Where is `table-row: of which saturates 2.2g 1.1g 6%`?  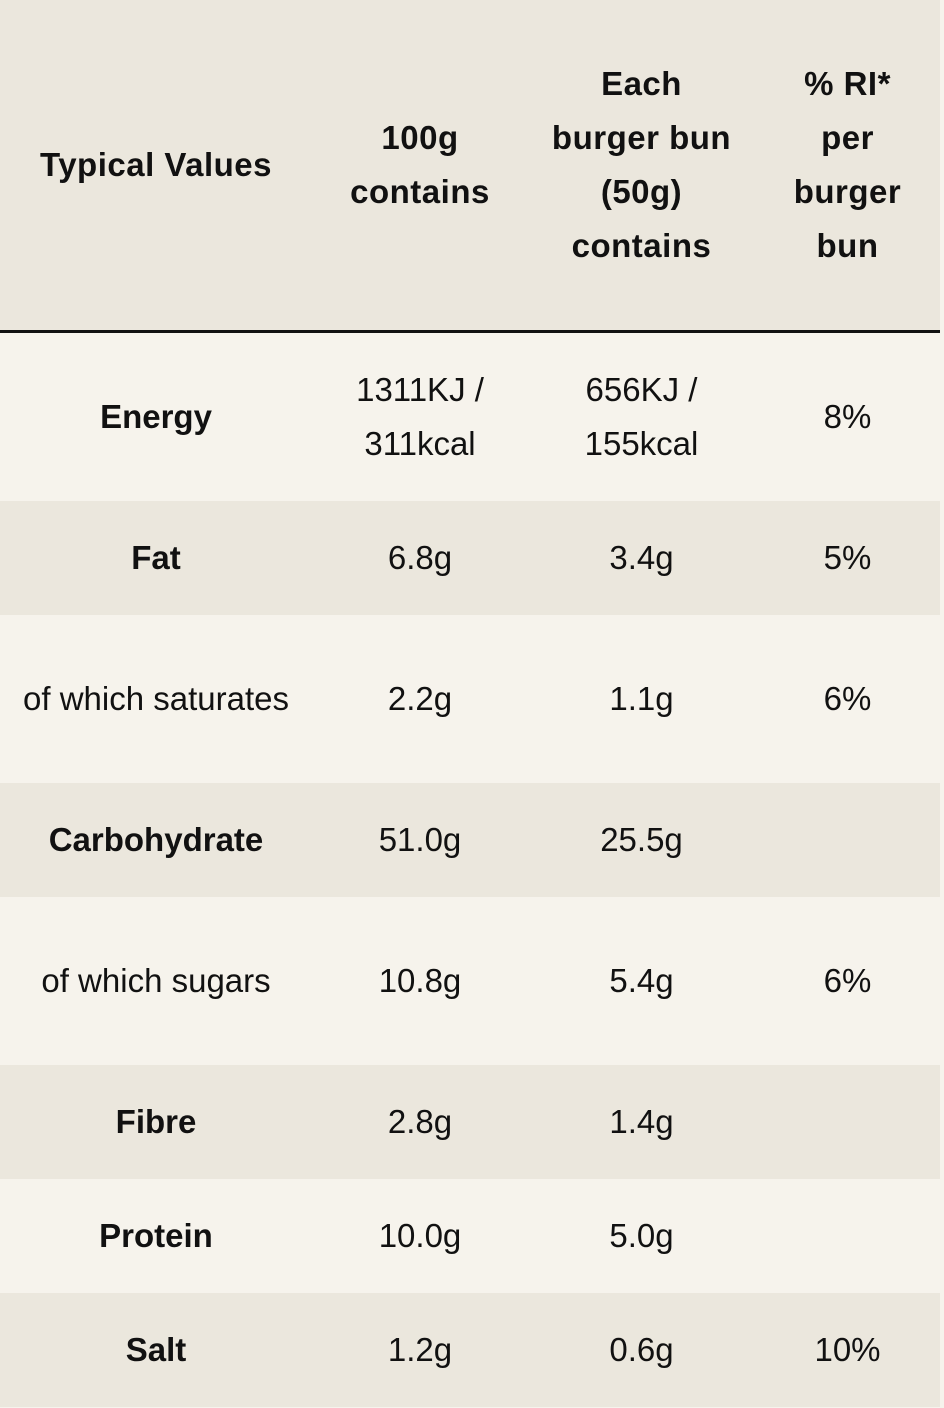 table-row: of which saturates 2.2g 1.1g 6% is located at coordinates (470, 698).